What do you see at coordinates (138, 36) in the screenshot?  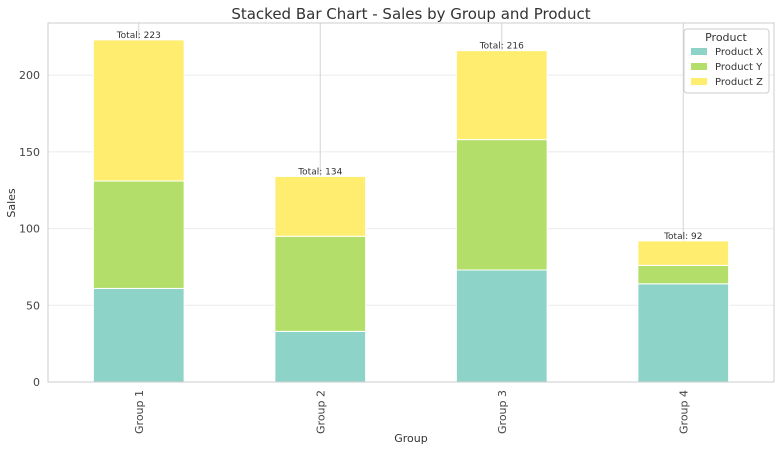 I see `total-label: Total: 223` at bounding box center [138, 36].